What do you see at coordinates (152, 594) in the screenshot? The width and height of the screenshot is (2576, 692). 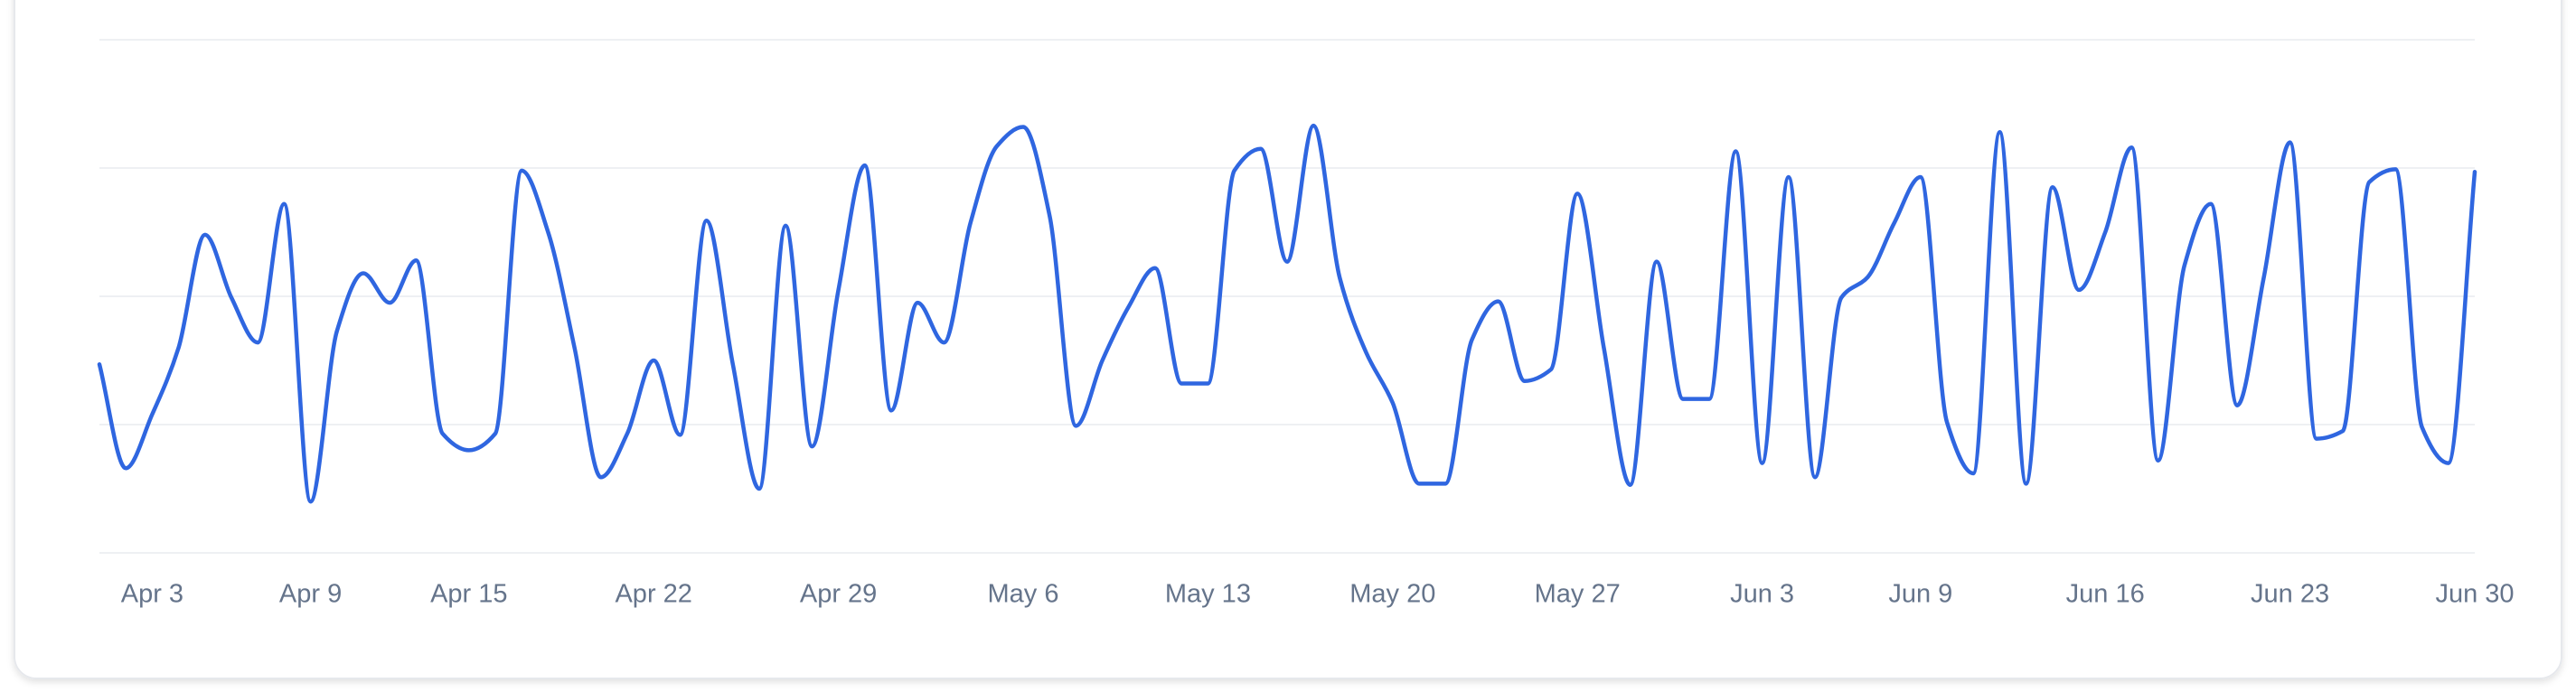 I see `x-tick-label: Apr 3` at bounding box center [152, 594].